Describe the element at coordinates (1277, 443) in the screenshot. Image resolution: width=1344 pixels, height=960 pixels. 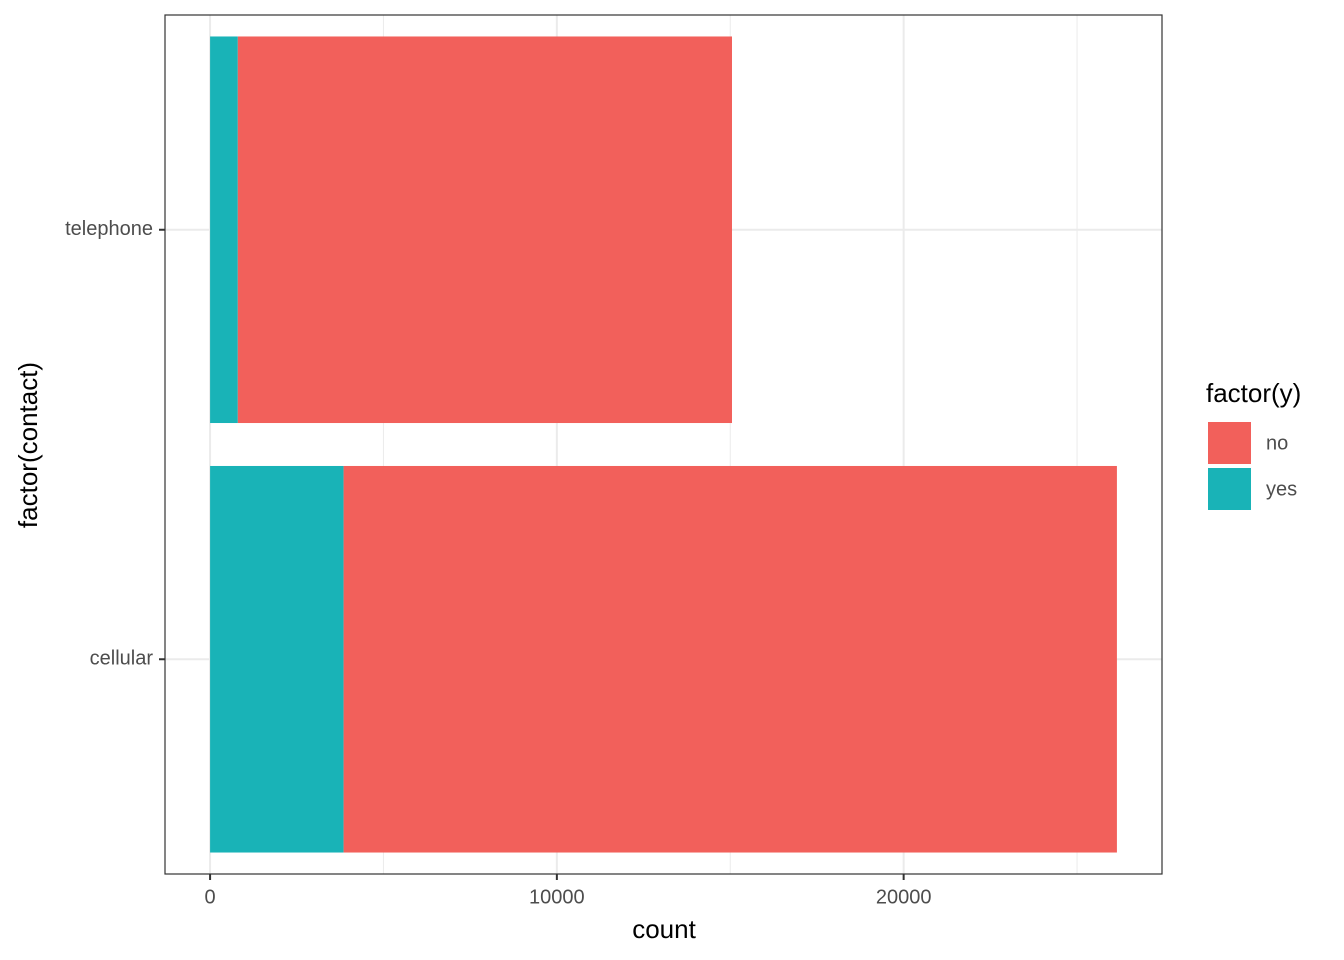
I see `legend-label: no` at that location.